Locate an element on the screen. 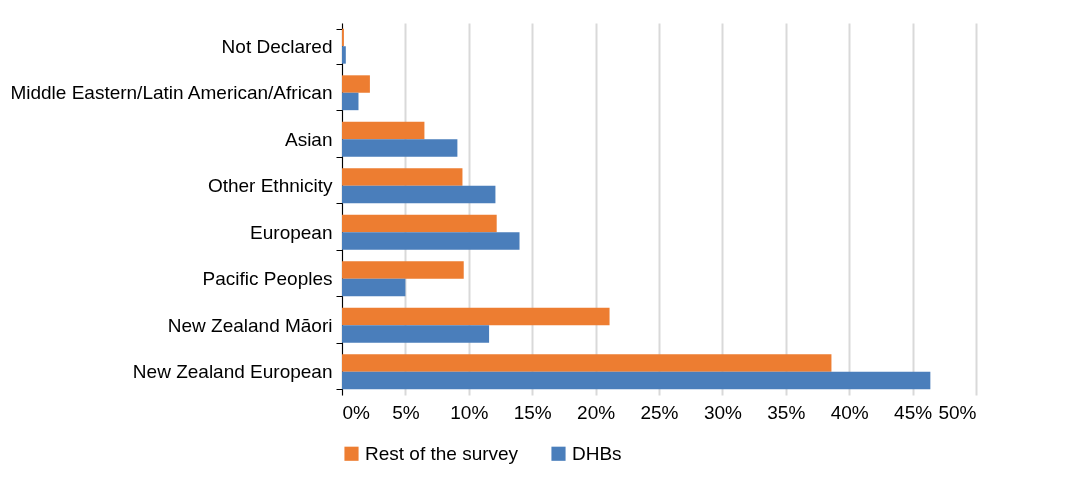 Image resolution: width=1079 pixels, height=494 pixels. legend-label: Rest of the survey is located at coordinates (442, 453).